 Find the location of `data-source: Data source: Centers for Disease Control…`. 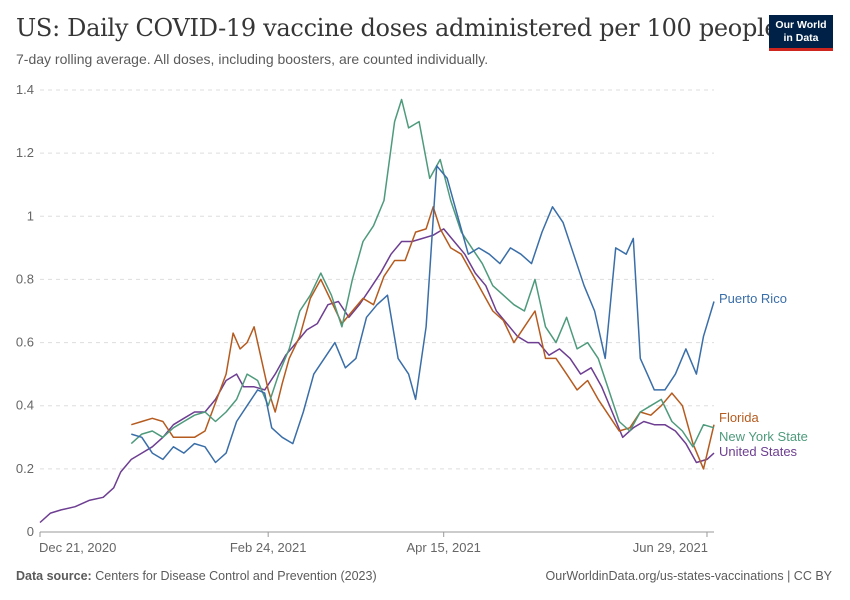

data-source: Data source: Centers for Disease Control… is located at coordinates (196, 576).